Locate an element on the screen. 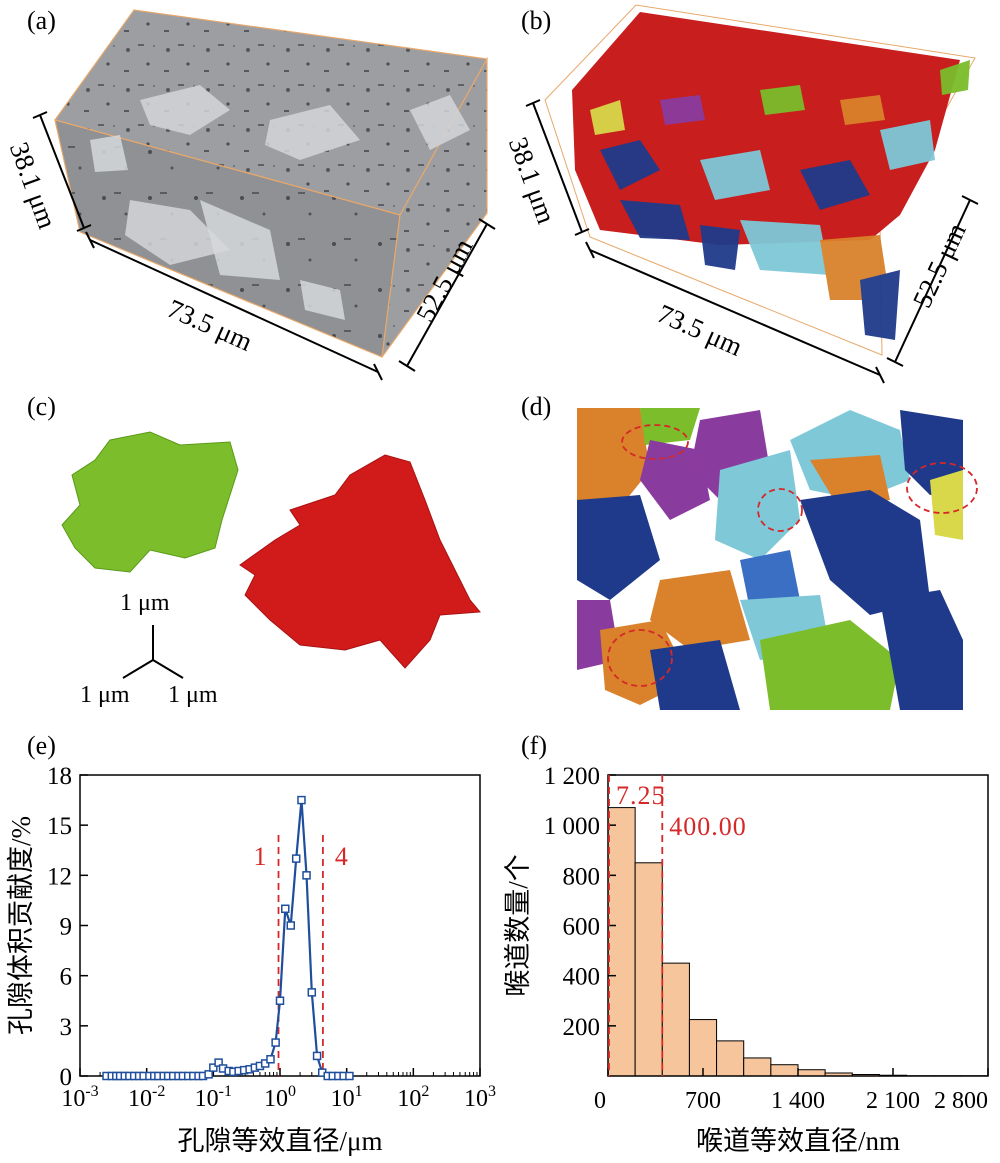  panel-label-b: (b) is located at coordinates (536, 20).